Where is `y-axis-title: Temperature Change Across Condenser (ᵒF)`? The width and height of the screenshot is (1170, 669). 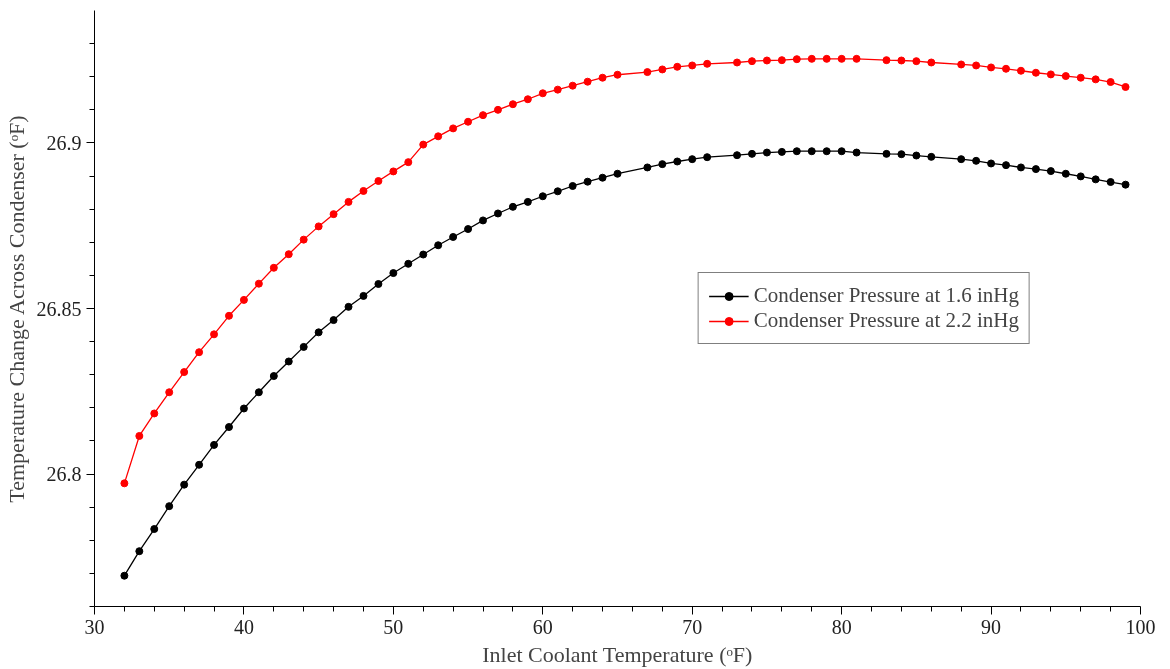
y-axis-title: Temperature Change Across Condenser (ᵒF) is located at coordinates (16, 309).